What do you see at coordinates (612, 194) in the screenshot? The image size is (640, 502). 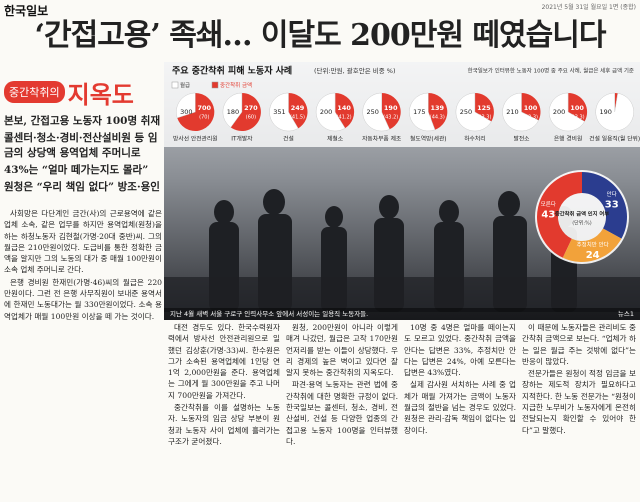 I see `slice-category: 안다` at bounding box center [612, 194].